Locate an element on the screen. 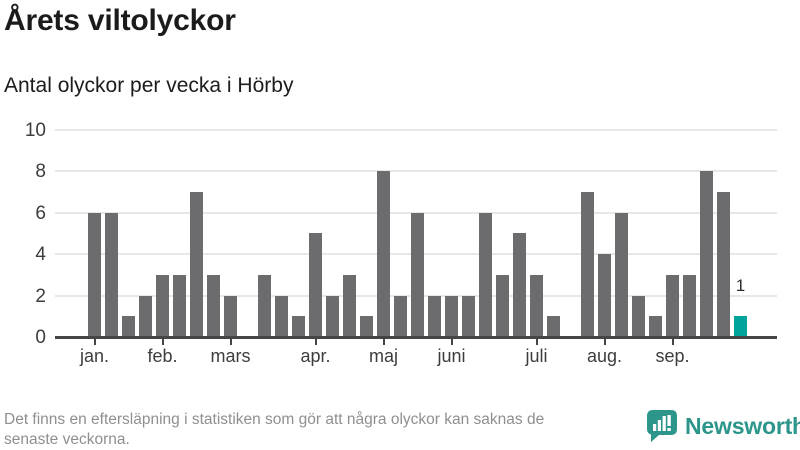  x-tick-feb is located at coordinates (162, 342).